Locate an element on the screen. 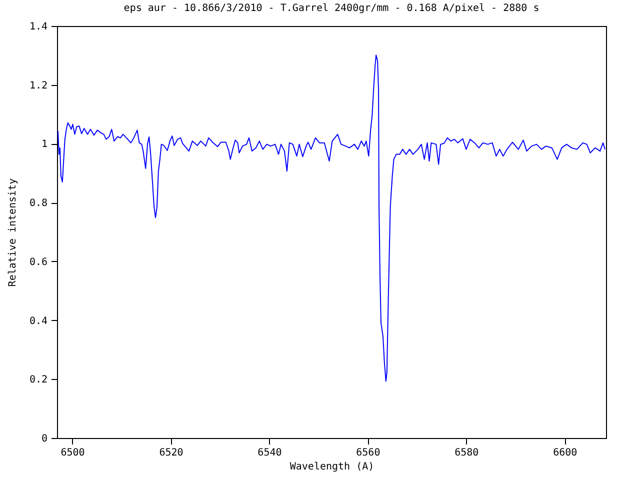 The width and height of the screenshot is (640, 480). y-tick-label: 0.4 is located at coordinates (38, 321).